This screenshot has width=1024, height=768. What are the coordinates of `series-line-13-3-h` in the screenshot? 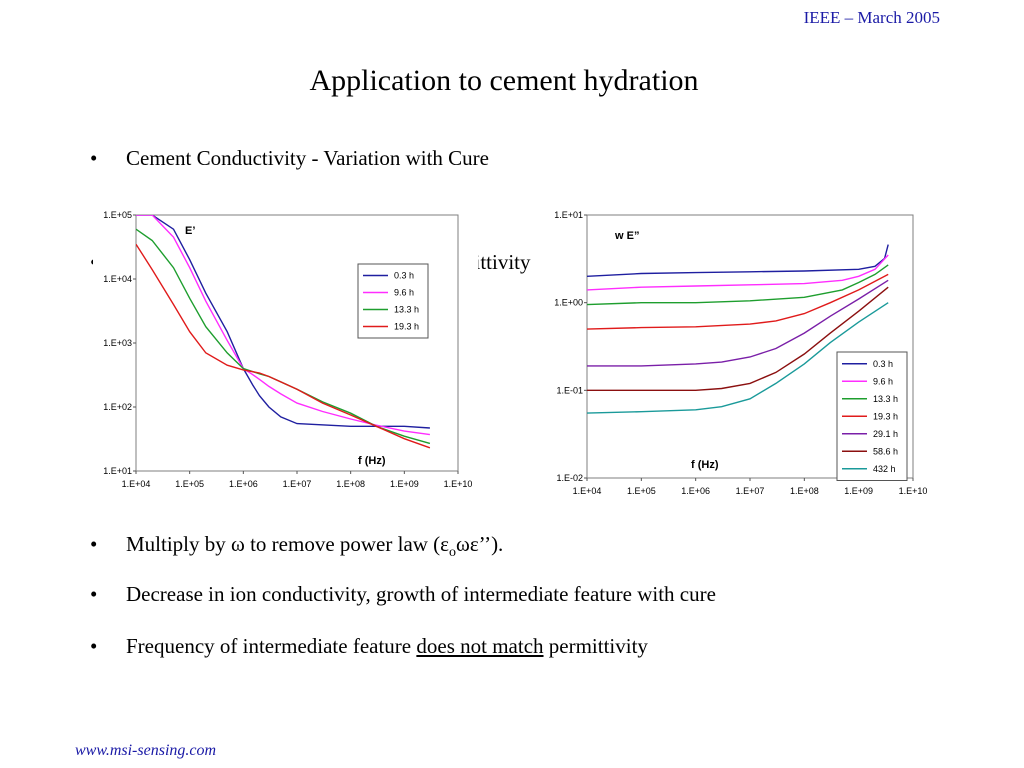 It's located at (738, 285).